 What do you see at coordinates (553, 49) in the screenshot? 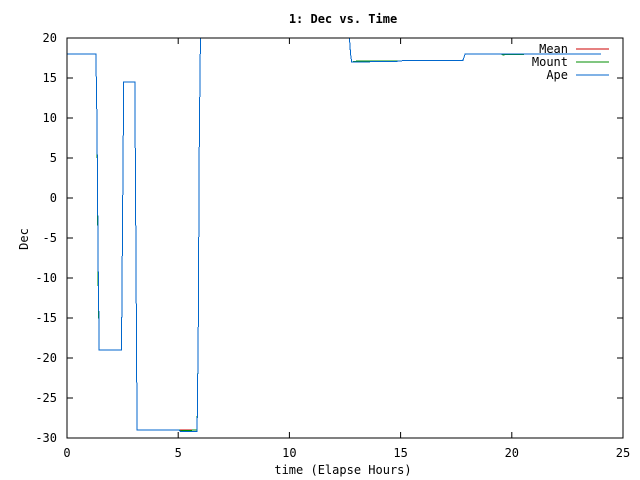
I see `legend-label-mean: Mean` at bounding box center [553, 49].